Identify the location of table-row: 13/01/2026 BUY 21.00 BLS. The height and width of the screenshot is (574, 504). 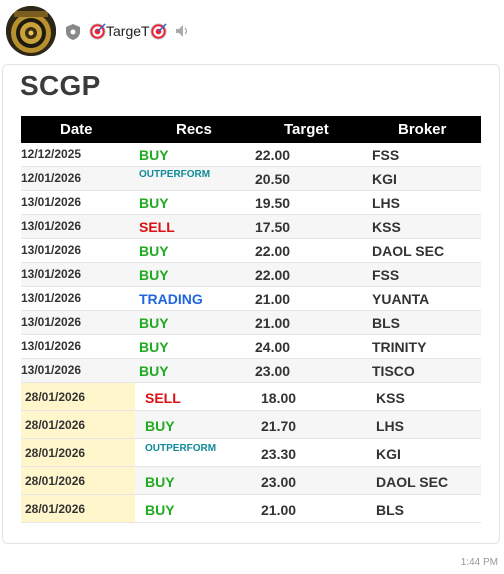
(251, 323).